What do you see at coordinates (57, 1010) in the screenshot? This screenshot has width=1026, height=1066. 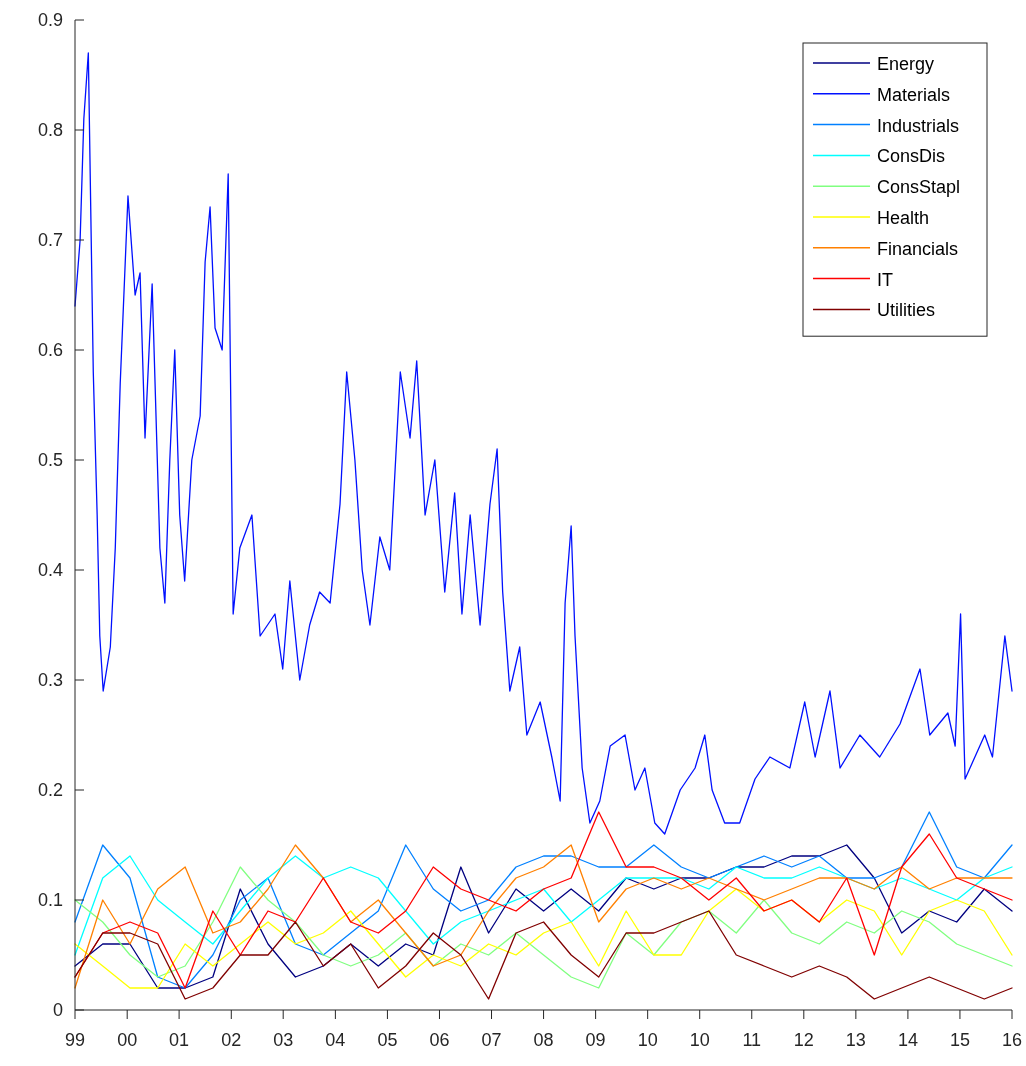 I see `y-tick-label: 0` at bounding box center [57, 1010].